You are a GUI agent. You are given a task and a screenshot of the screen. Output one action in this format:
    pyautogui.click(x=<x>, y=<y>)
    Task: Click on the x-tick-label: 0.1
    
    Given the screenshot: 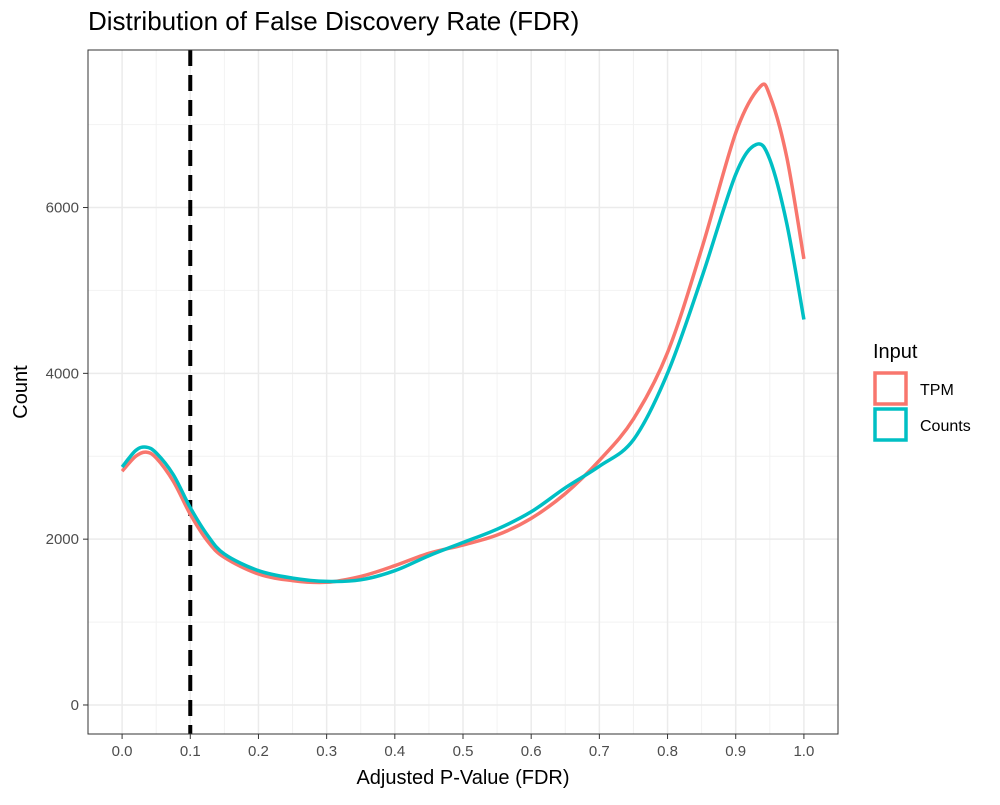 What is the action you would take?
    pyautogui.click(x=190, y=751)
    